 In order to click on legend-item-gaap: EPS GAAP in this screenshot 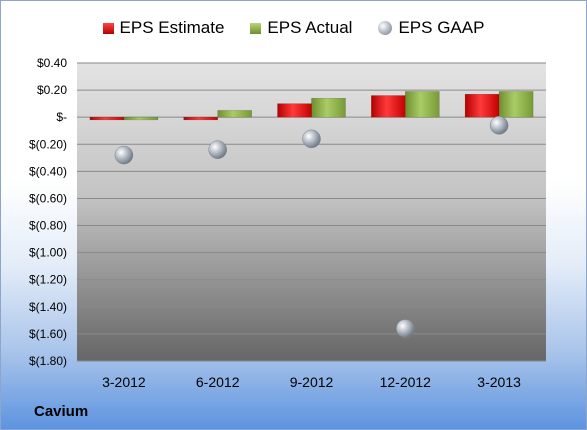, I will do `click(431, 28)`.